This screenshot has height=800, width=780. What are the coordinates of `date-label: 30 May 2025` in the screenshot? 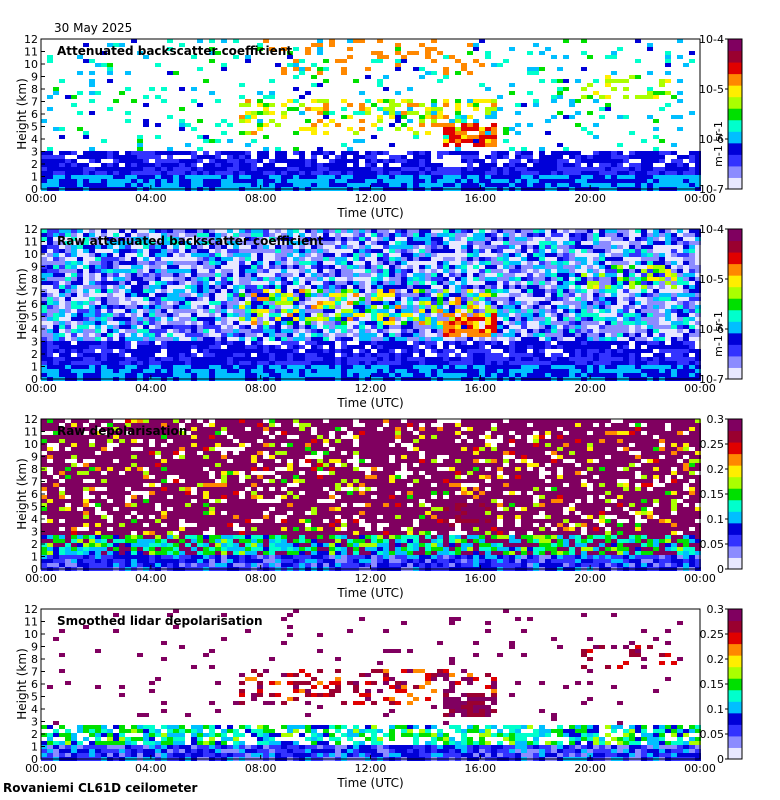 It's located at (93, 28).